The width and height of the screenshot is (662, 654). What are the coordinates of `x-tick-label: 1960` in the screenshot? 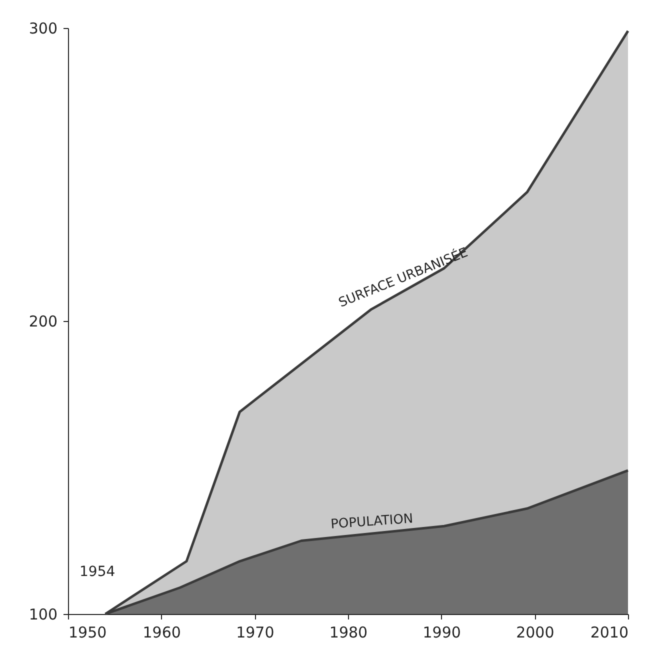 It's located at (161, 633).